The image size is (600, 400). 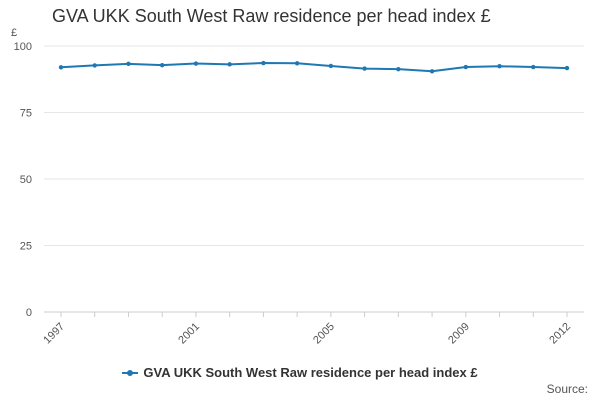 What do you see at coordinates (26, 114) in the screenshot?
I see `y-tick-label: 75` at bounding box center [26, 114].